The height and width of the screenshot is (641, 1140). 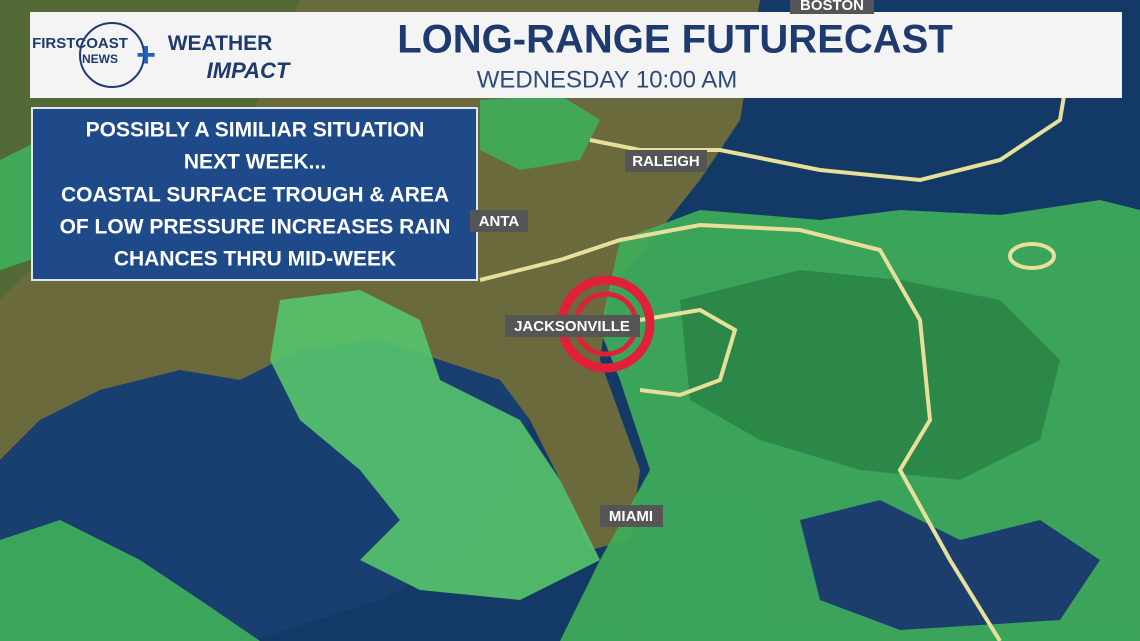 What do you see at coordinates (100, 59) in the screenshot?
I see `logo-station-bottom: NEWS` at bounding box center [100, 59].